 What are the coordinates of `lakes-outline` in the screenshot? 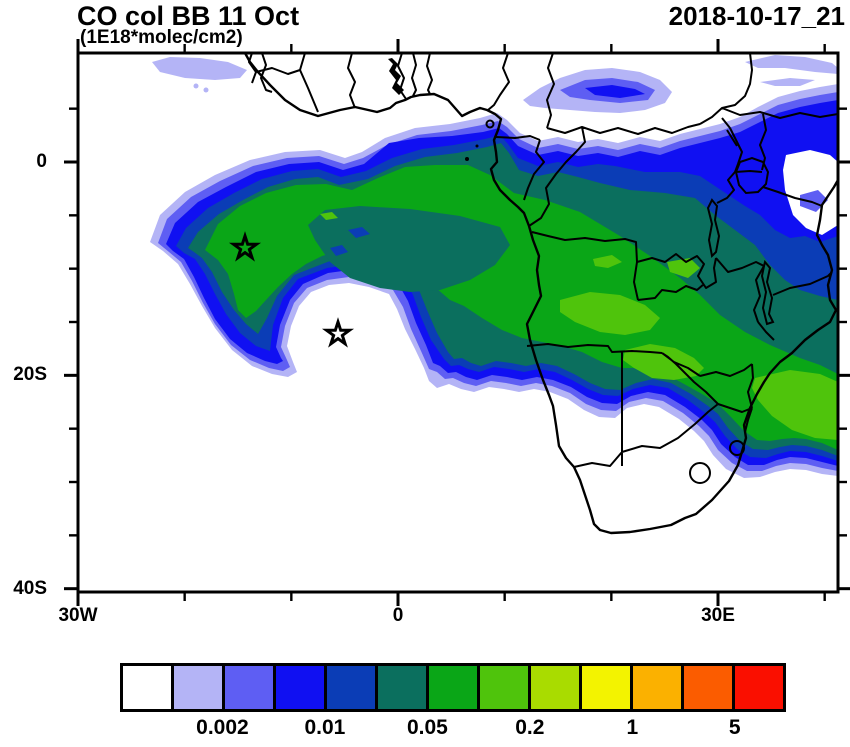 It's located at (740, 227).